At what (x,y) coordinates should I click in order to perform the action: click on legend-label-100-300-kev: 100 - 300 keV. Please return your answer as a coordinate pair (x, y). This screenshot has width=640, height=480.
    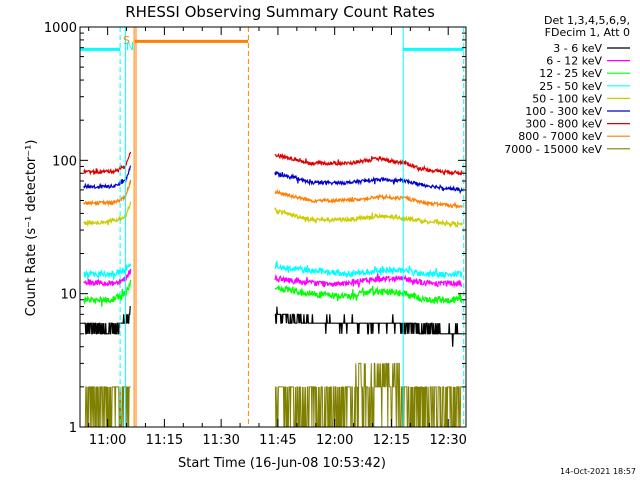
    Looking at the image, I should click on (563, 111).